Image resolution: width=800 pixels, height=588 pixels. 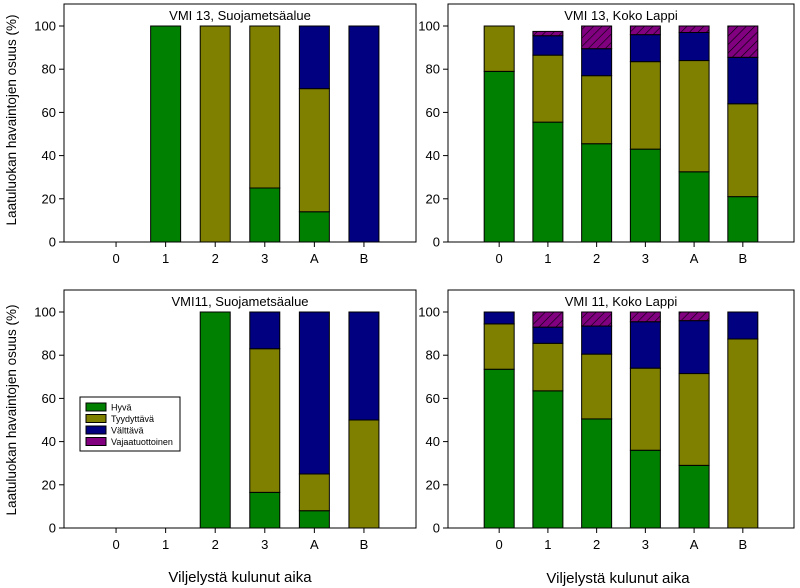 I want to click on legend-label: Hyvä, so click(x=121, y=408).